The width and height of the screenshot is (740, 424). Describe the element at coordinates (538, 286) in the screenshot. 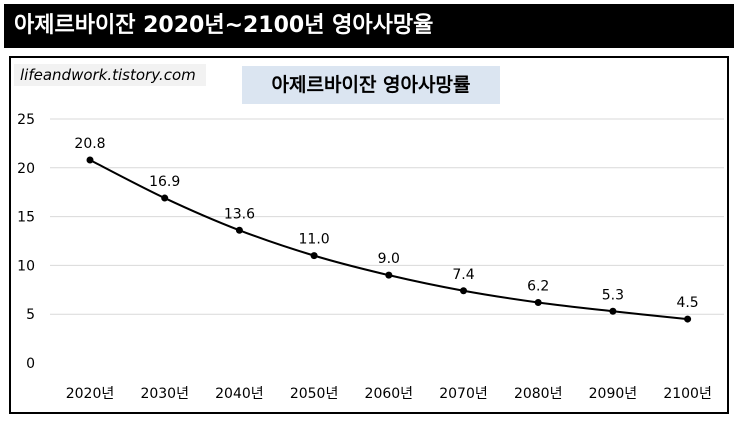

I see `data-label: 6.2` at that location.